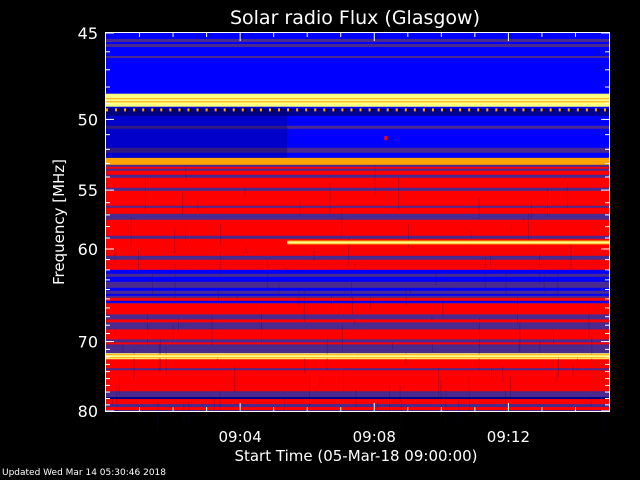 This screenshot has width=640, height=480. Describe the element at coordinates (88, 249) in the screenshot. I see `y-tick-label: 60` at that location.